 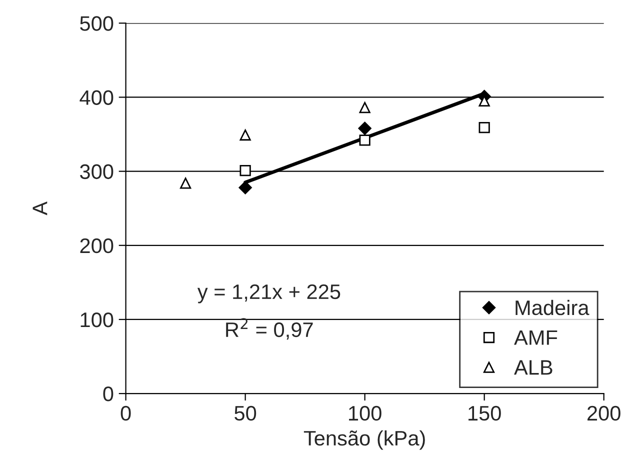 What do you see at coordinates (536, 337) in the screenshot?
I see `legend-label: AMF` at bounding box center [536, 337].